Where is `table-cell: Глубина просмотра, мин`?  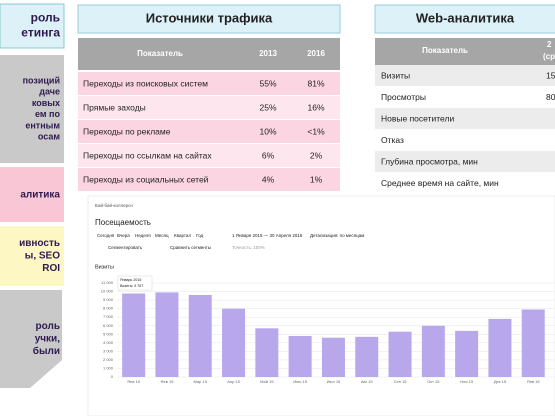
table-cell: Глубина просмотра, мин is located at coordinates (429, 161).